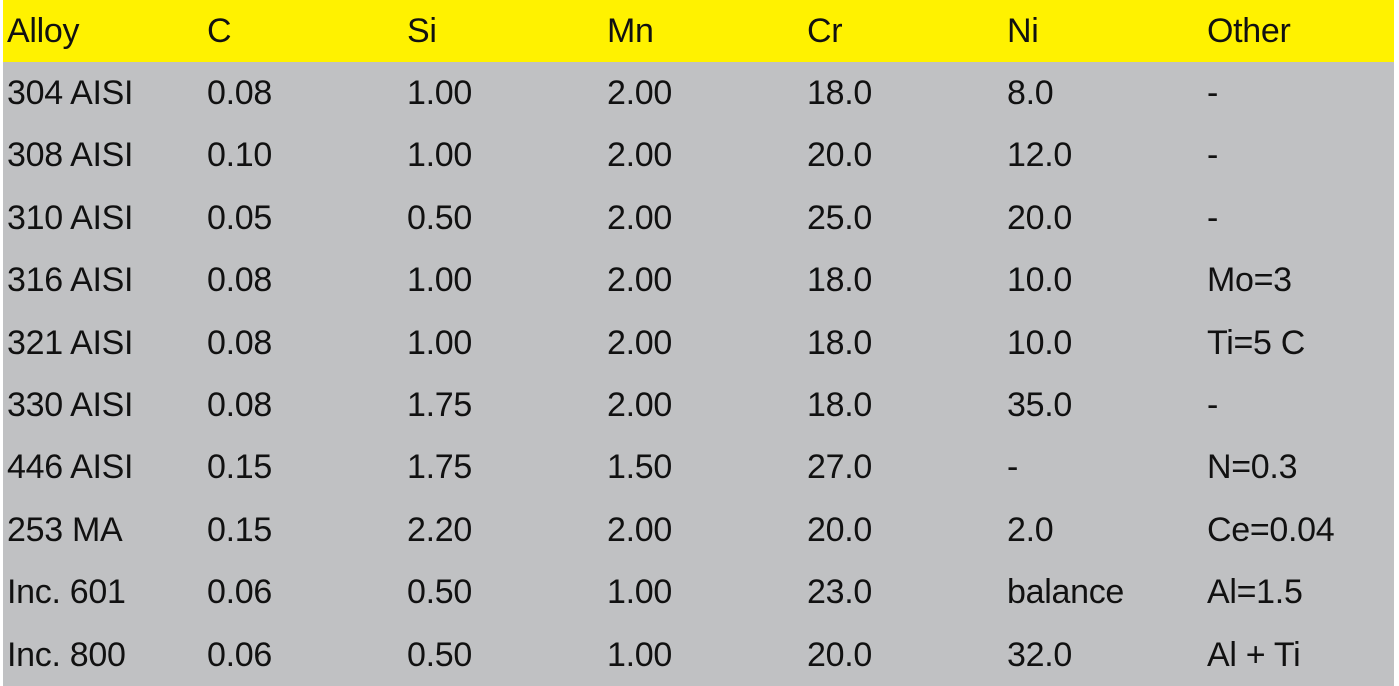 Image resolution: width=1399 pixels, height=686 pixels. Describe the element at coordinates (70, 93) in the screenshot. I see `cell-alloy: 304 AISI` at that location.